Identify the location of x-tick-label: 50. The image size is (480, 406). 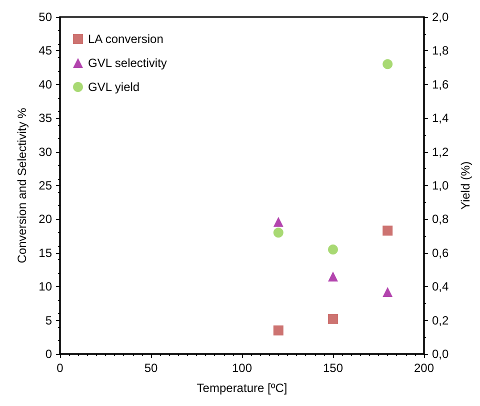
(151, 368).